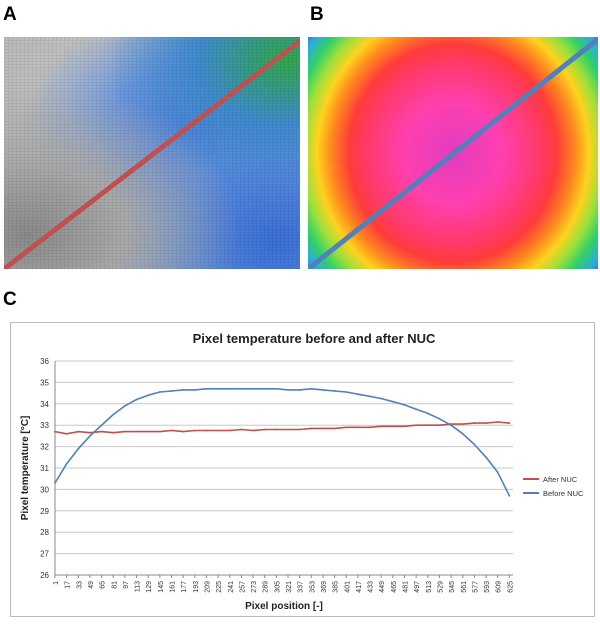  What do you see at coordinates (563, 493) in the screenshot?
I see `legend-label: Before NUC` at bounding box center [563, 493].